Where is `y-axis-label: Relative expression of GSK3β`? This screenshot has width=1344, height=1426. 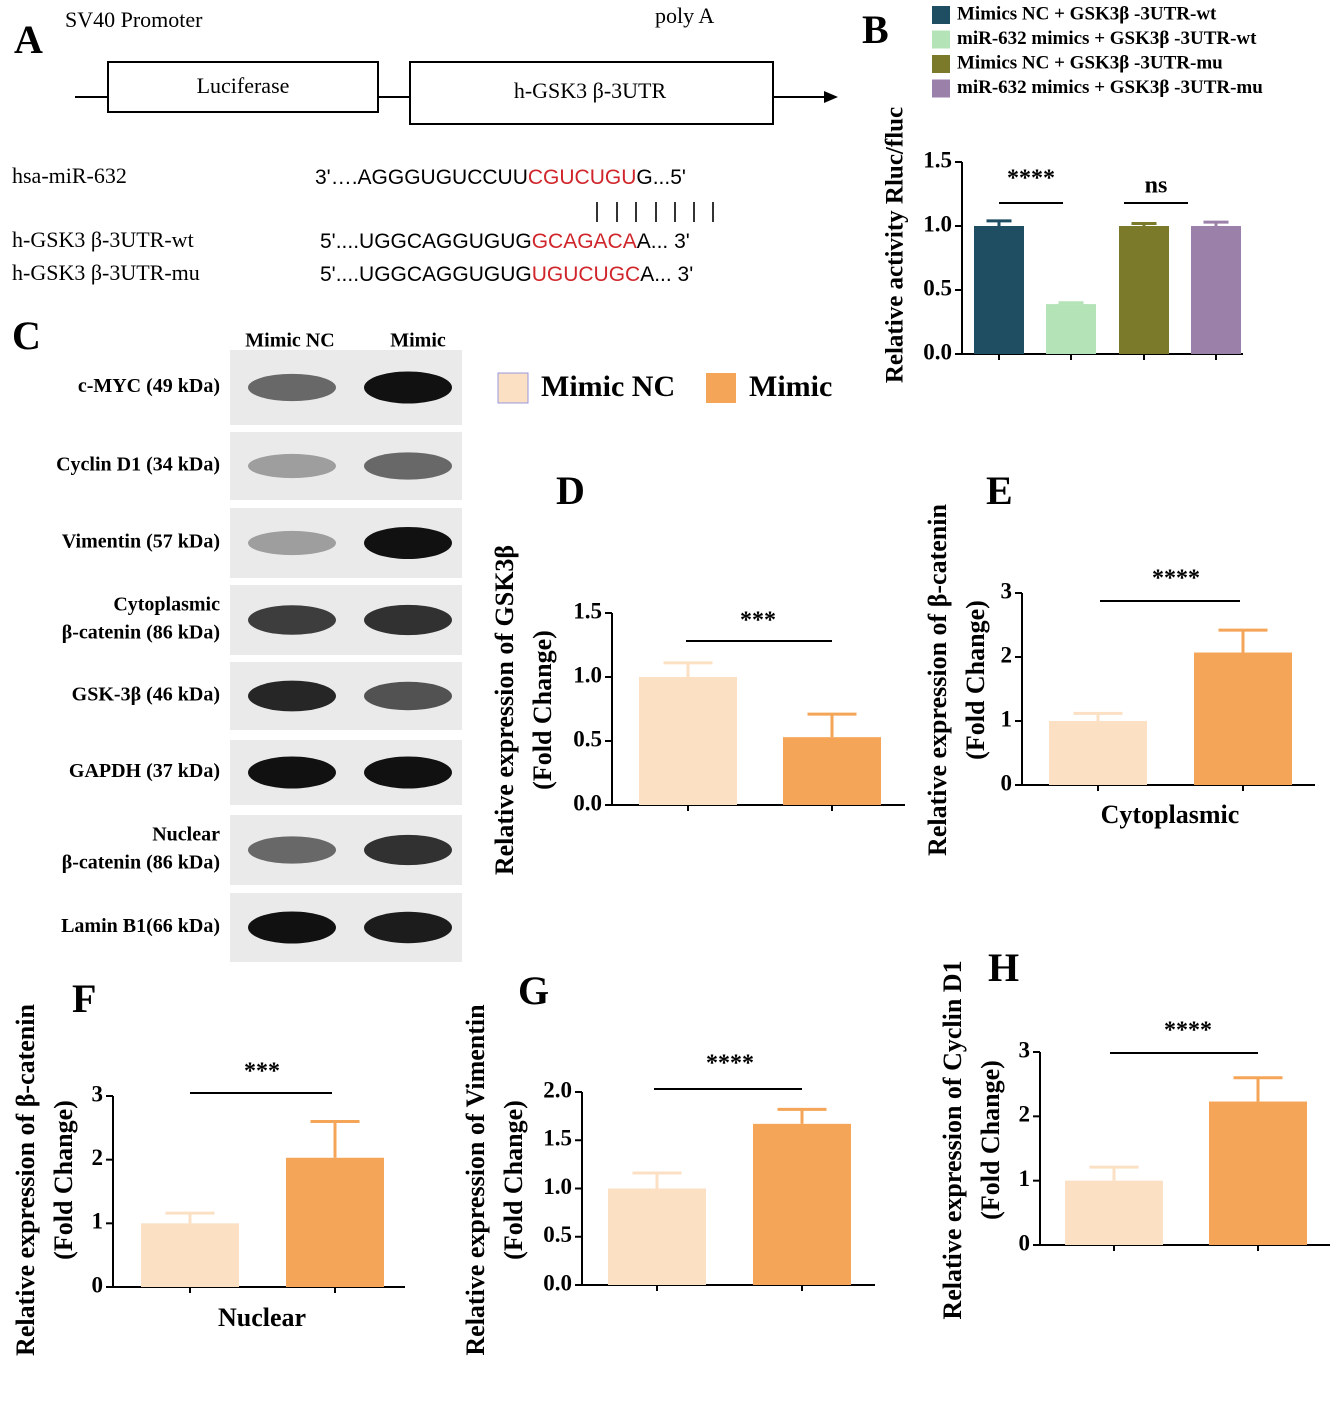 y-axis-label: Relative expression of GSK3β is located at coordinates (504, 710).